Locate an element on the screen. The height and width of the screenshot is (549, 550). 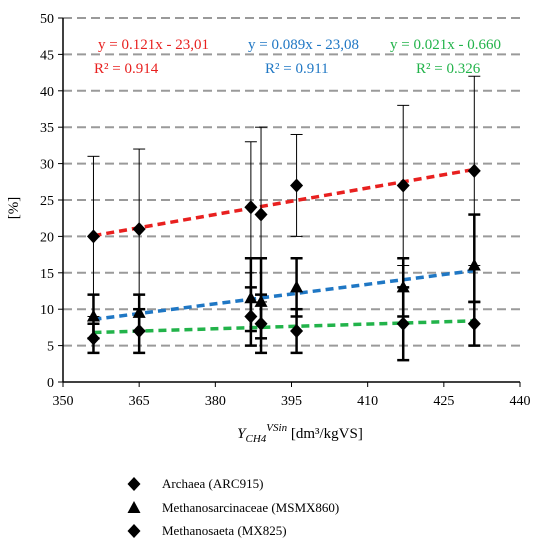
x-tick-label: 410 is located at coordinates (367, 401).